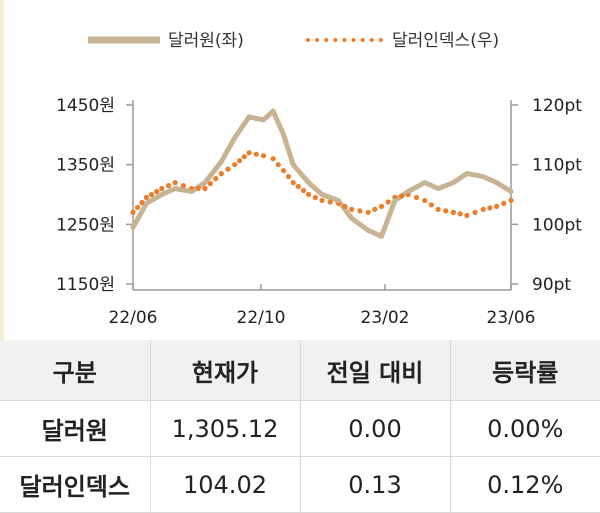  Describe the element at coordinates (445, 41) in the screenshot. I see `legend-label-dxy: 달러인덱스(우)` at that location.